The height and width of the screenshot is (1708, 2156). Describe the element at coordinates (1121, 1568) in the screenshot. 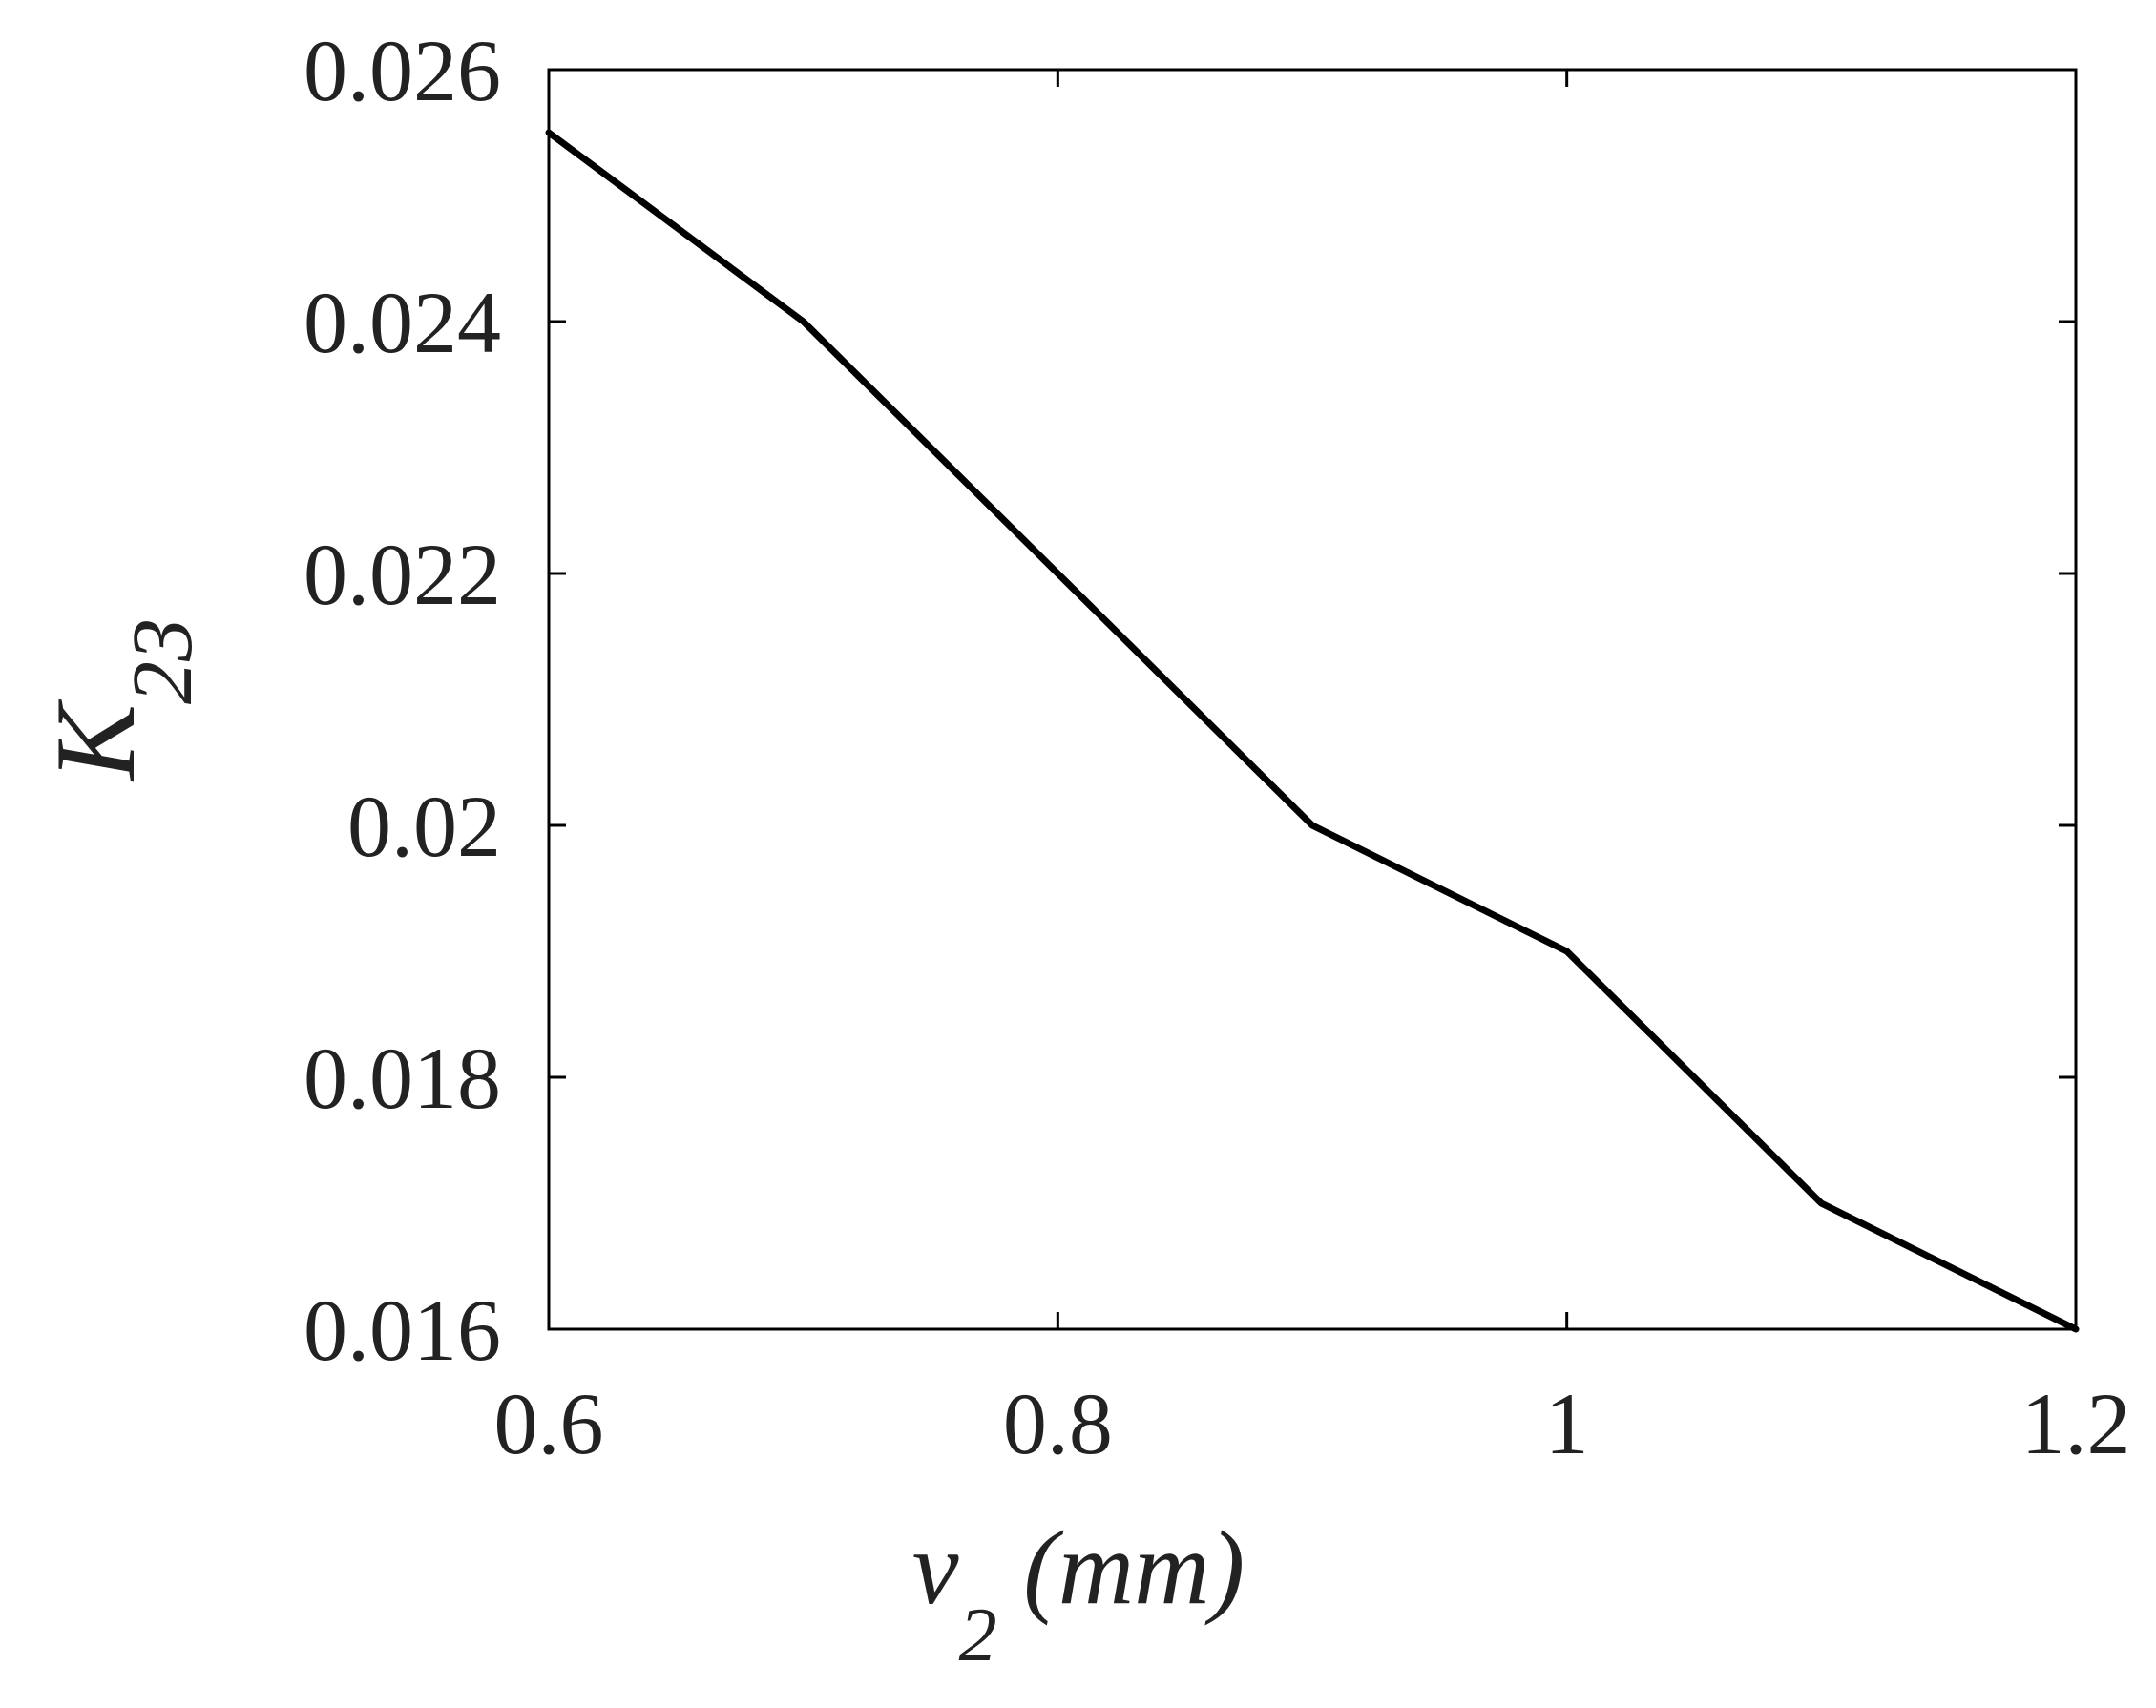

I see `x-axis-label-unit: (mm)` at that location.